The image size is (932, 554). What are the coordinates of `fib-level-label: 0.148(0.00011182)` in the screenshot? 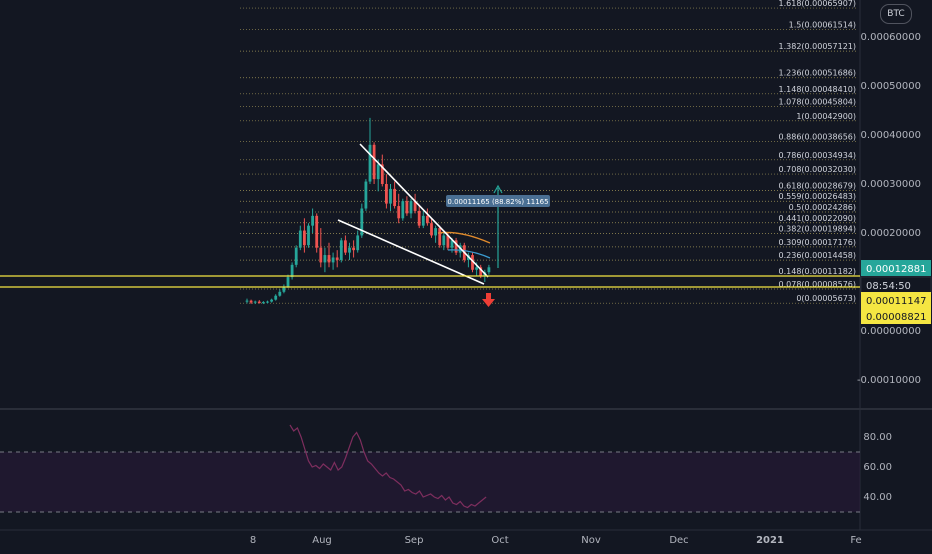 It's located at (818, 271).